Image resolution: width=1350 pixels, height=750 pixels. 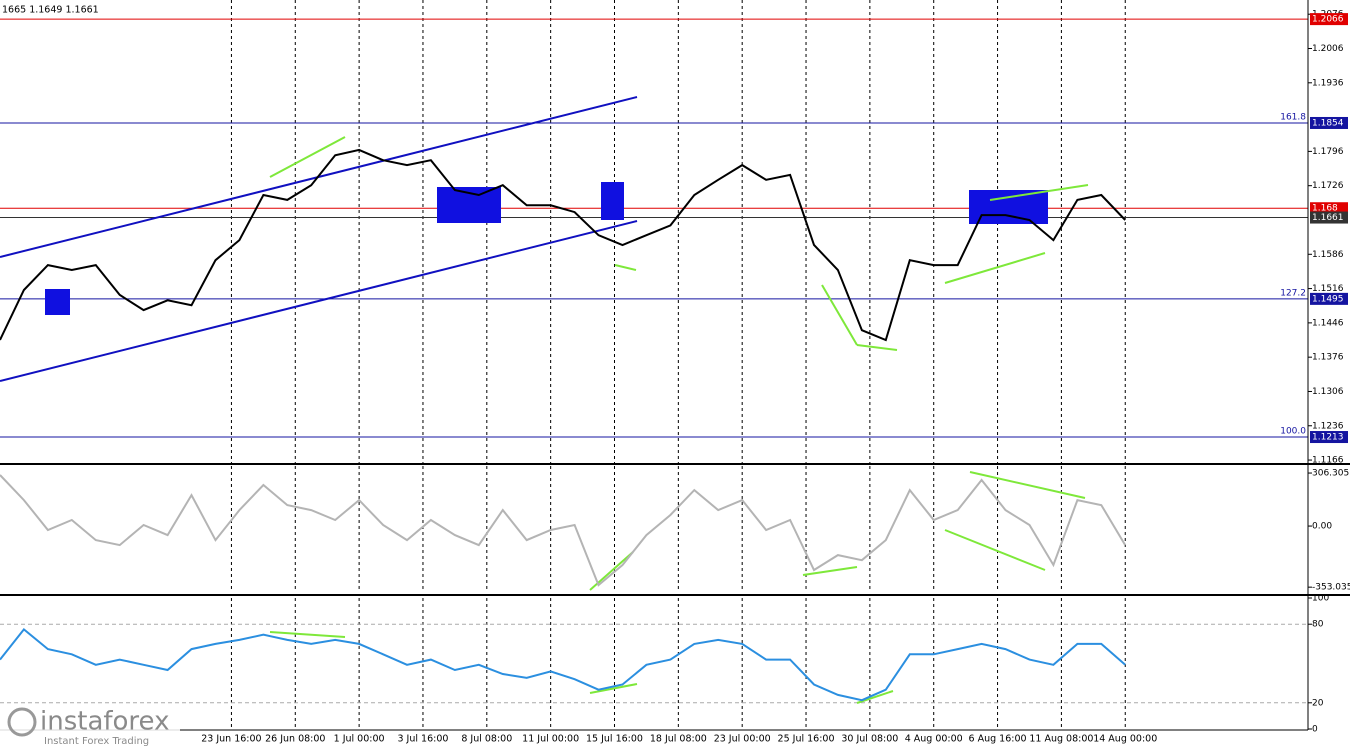 I want to click on header: 1665 1.1649 1.1661, so click(x=50, y=10).